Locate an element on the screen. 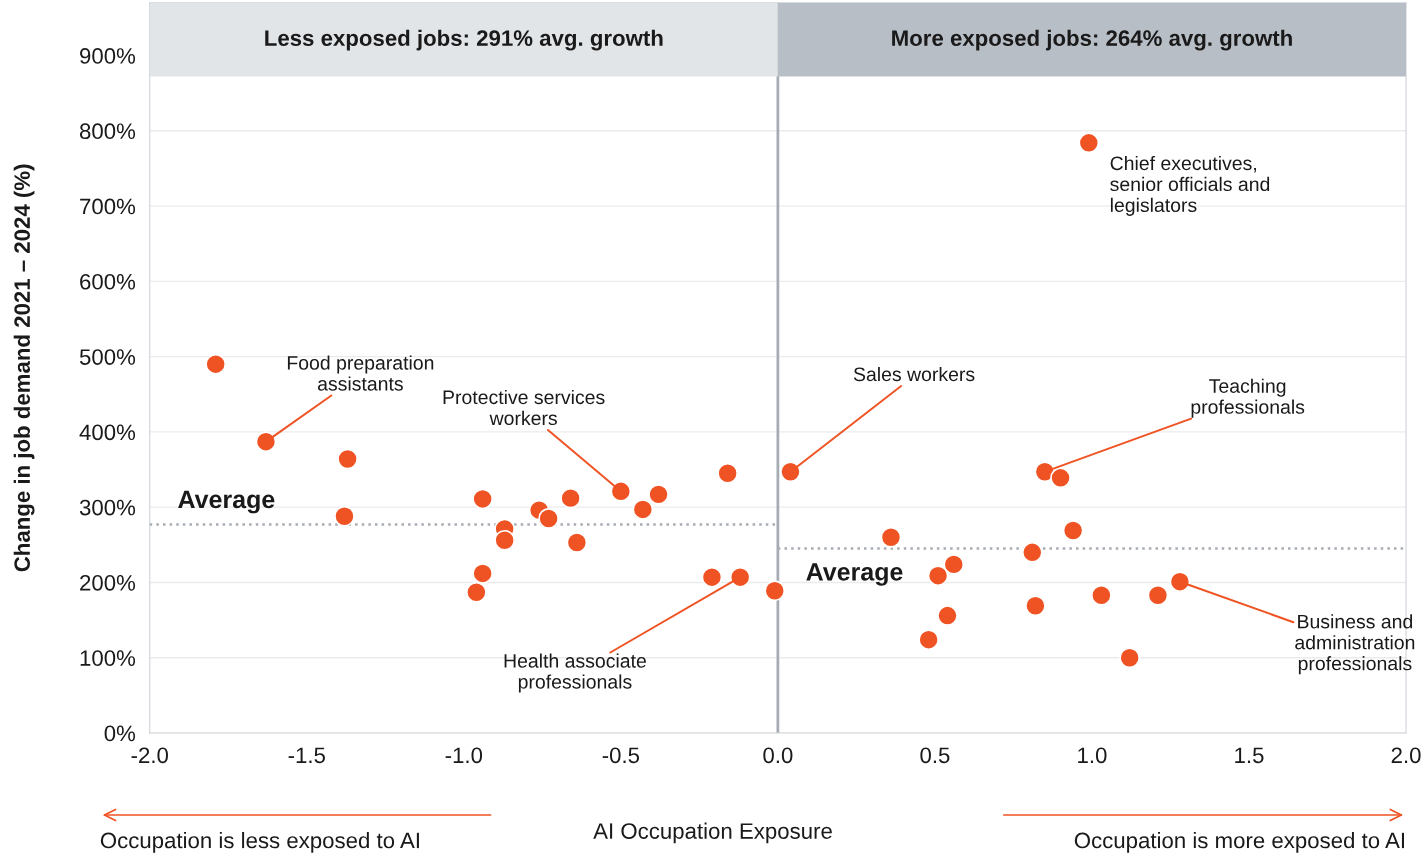  x-tick-label: 0.5 is located at coordinates (935, 755).